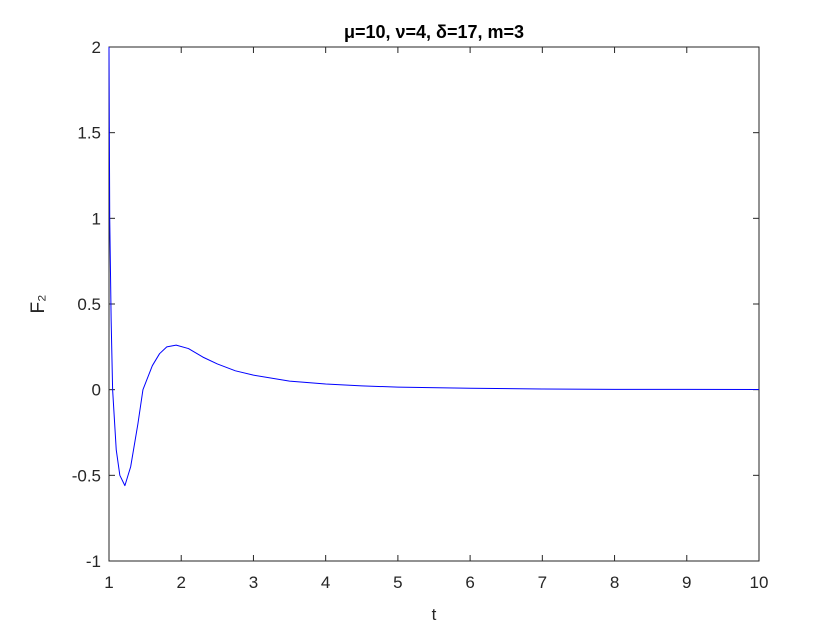 This screenshot has height=635, width=840. I want to click on chart-title: μ=10, ν=4, δ=17, m=3, so click(434, 32).